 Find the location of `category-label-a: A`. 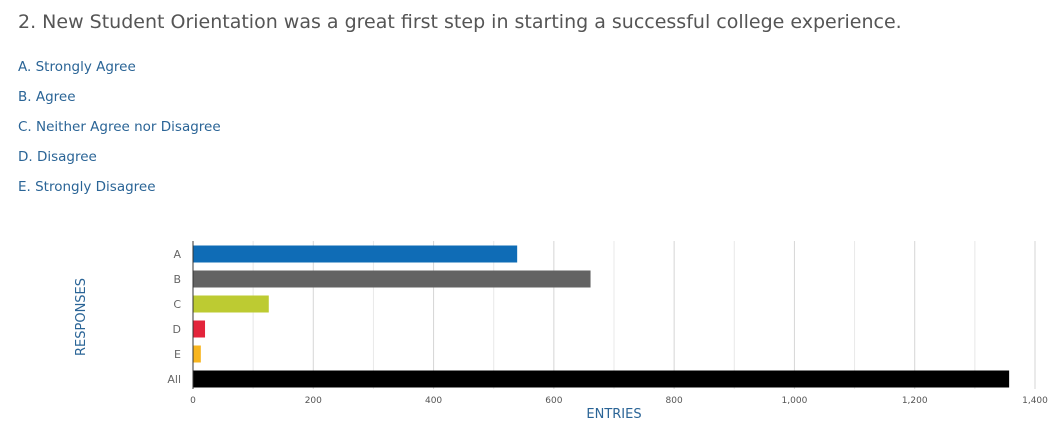

category-label-a: A is located at coordinates (177, 254).